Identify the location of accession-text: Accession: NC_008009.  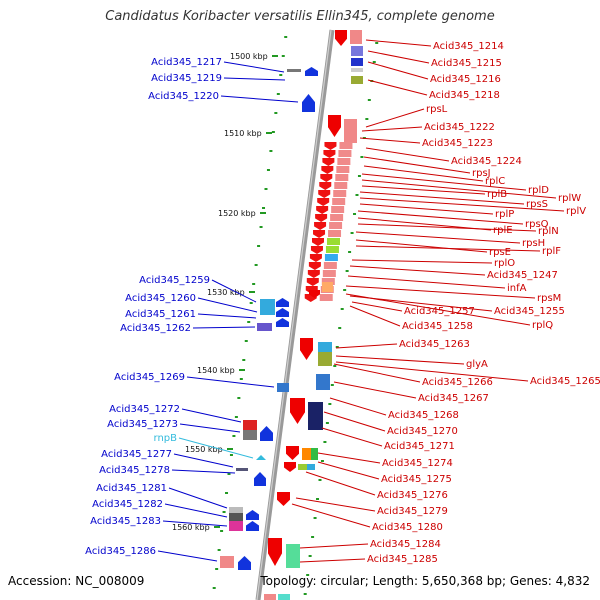
(76, 581).